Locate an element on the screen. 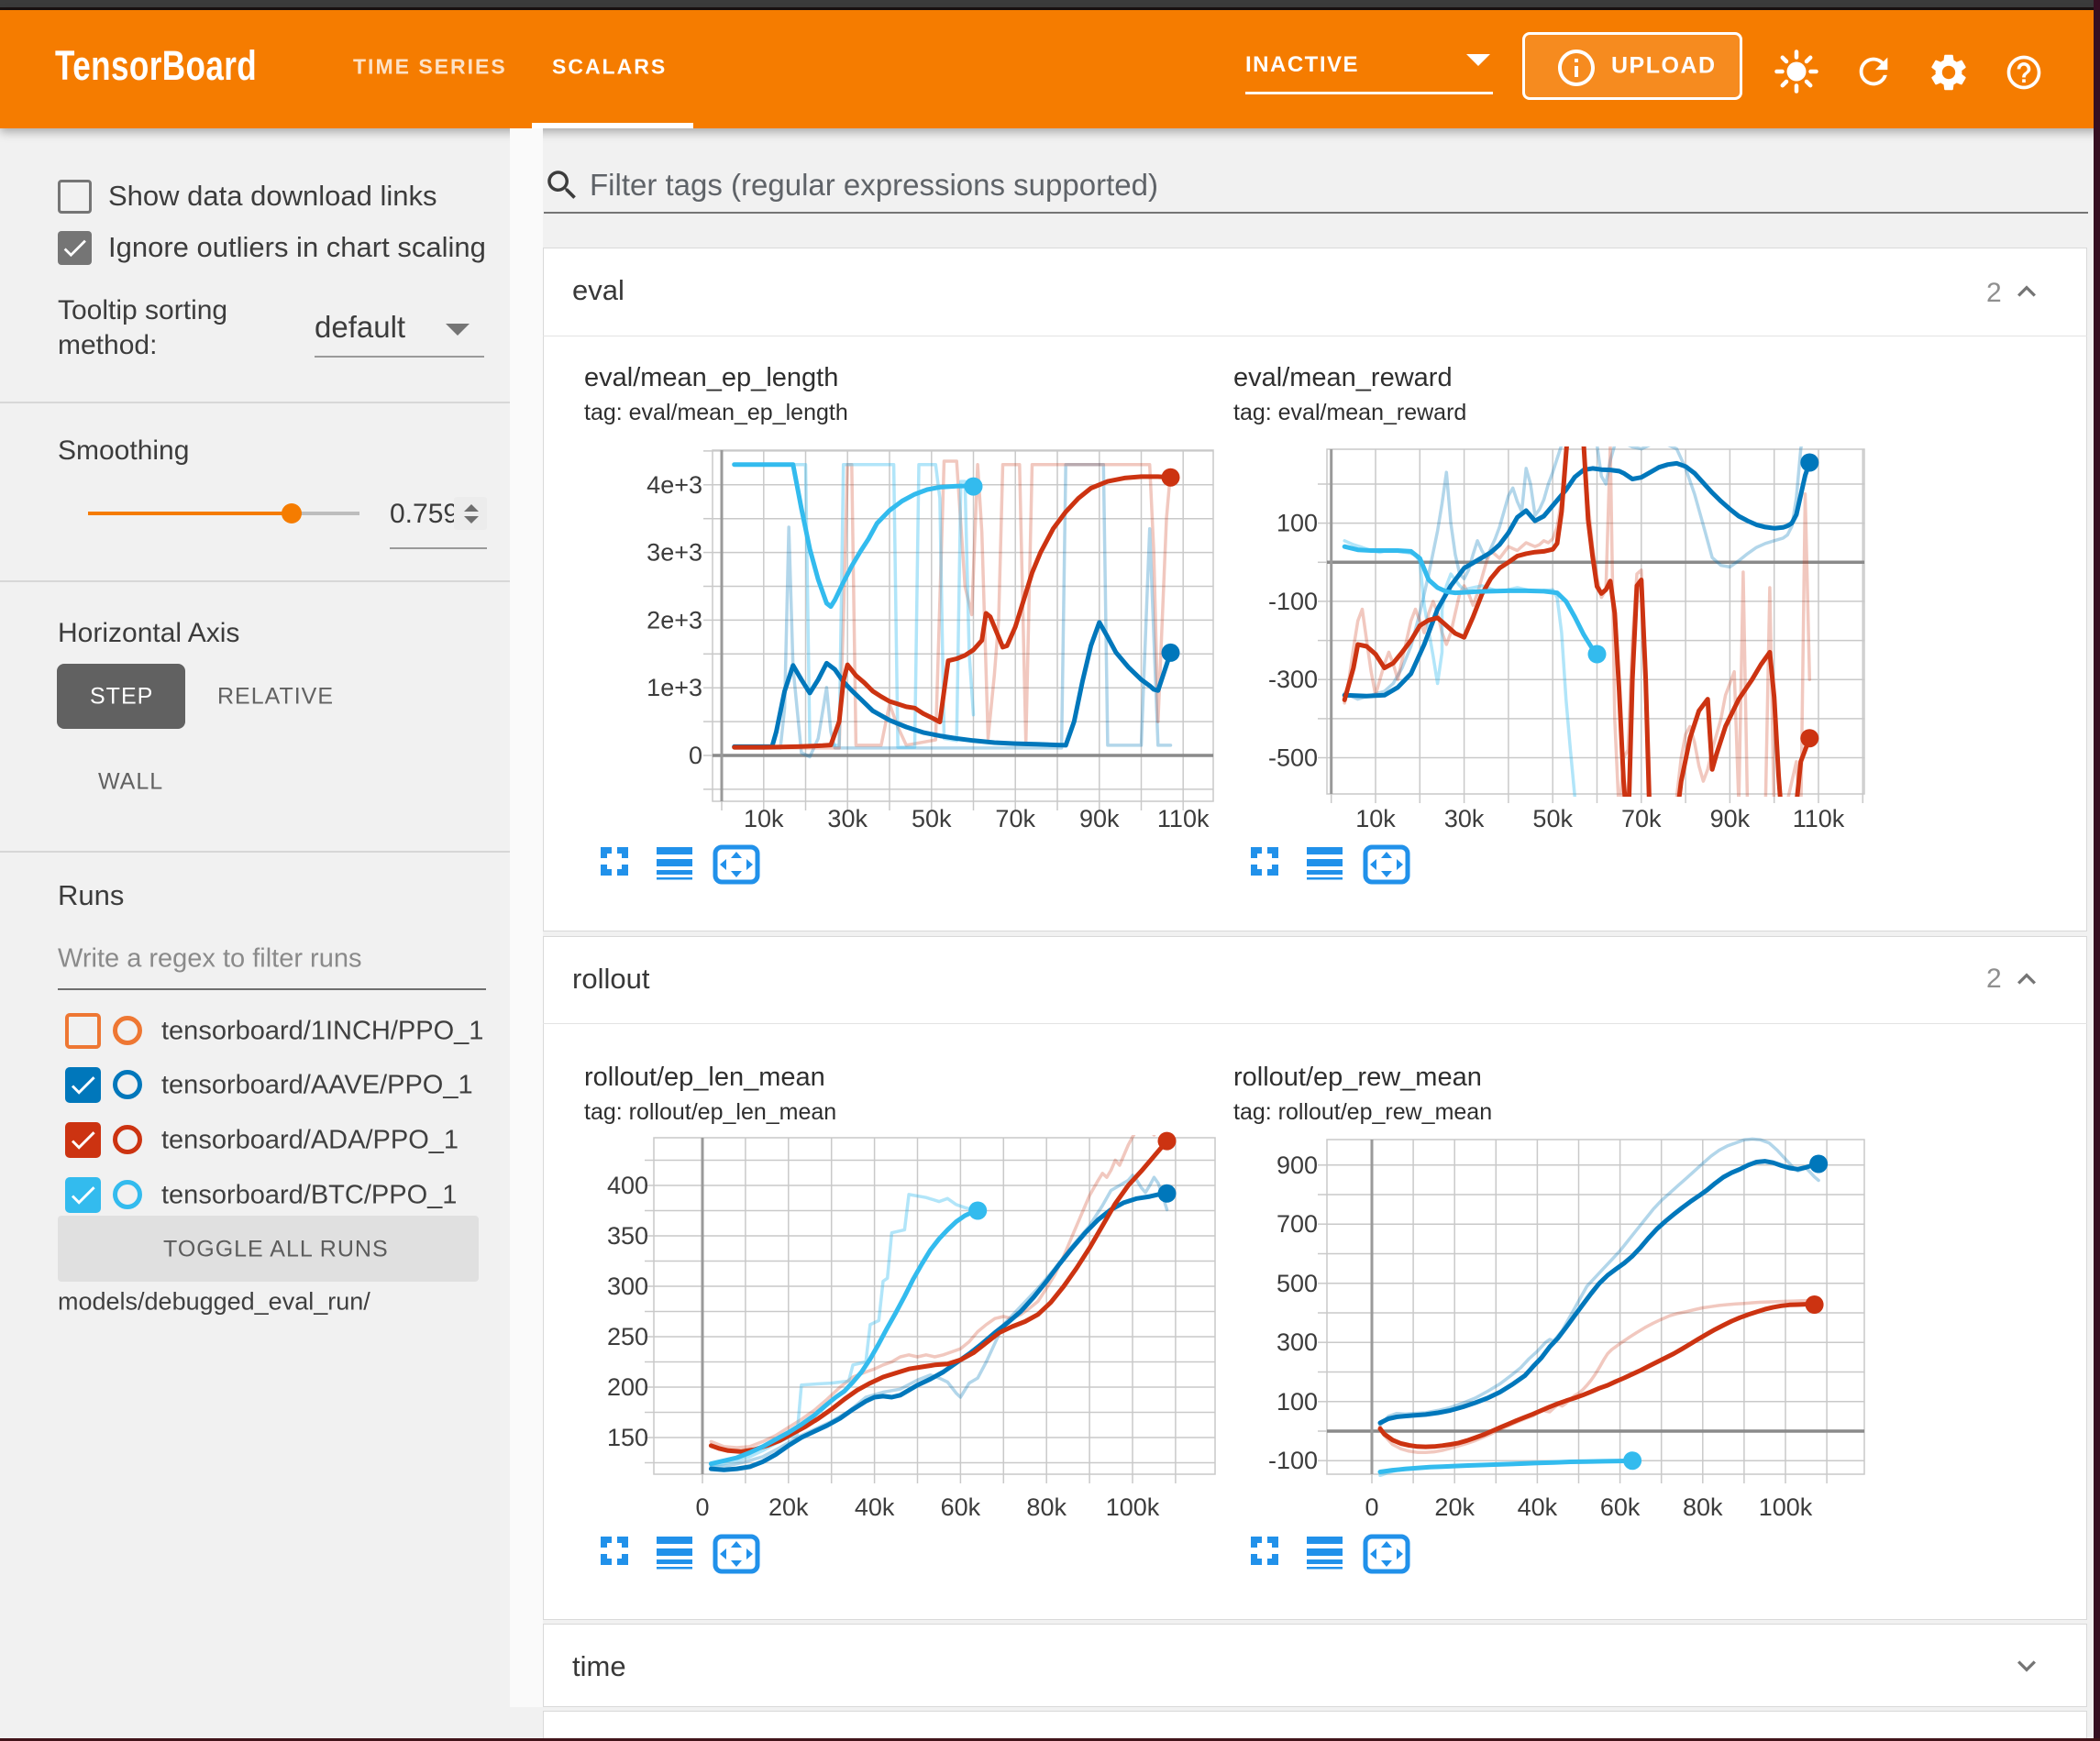 The image size is (2100, 1741). svg-text: 350 is located at coordinates (627, 1236).